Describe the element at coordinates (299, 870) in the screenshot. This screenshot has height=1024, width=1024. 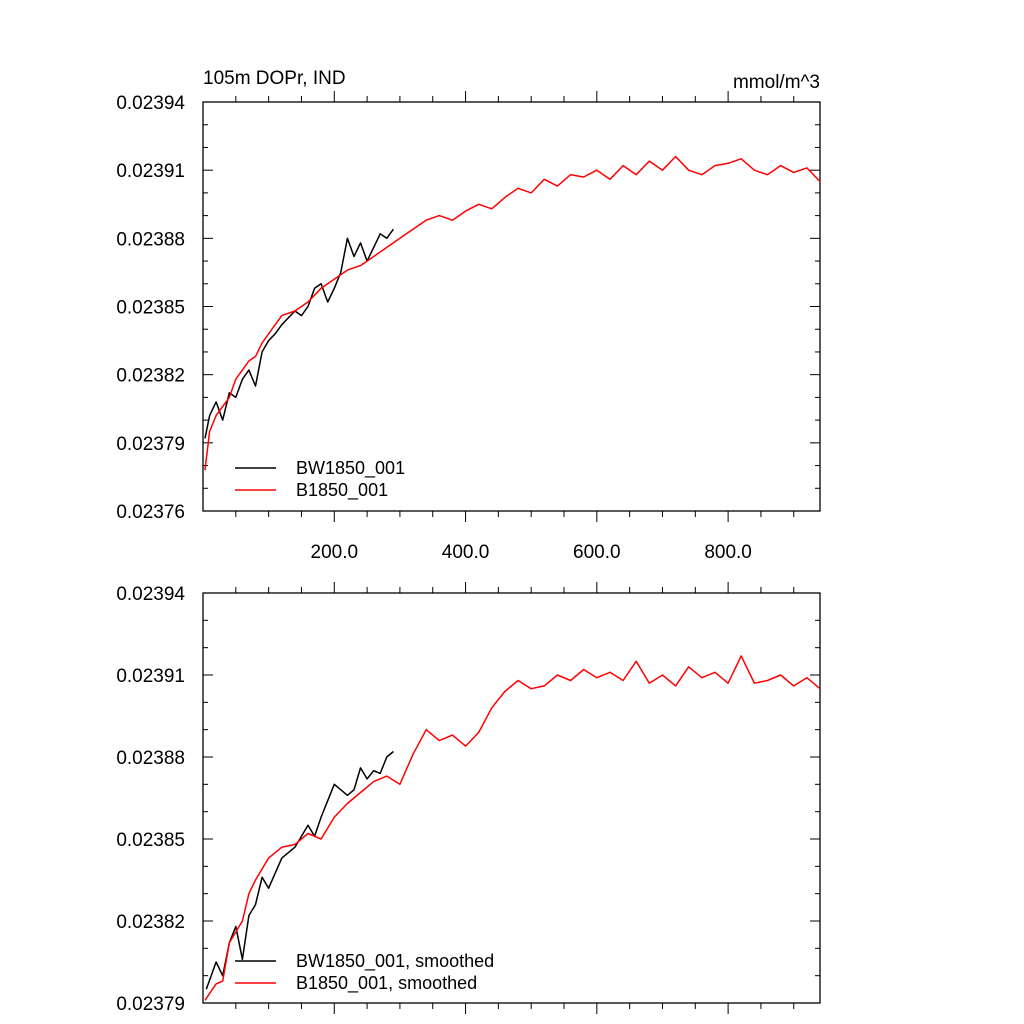
I see `series-line-bw1850-001-smoothed` at that location.